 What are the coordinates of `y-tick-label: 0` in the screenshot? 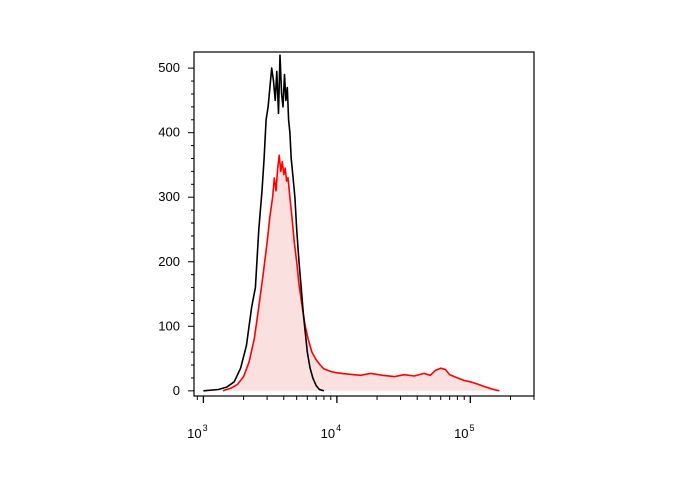 It's located at (176, 390).